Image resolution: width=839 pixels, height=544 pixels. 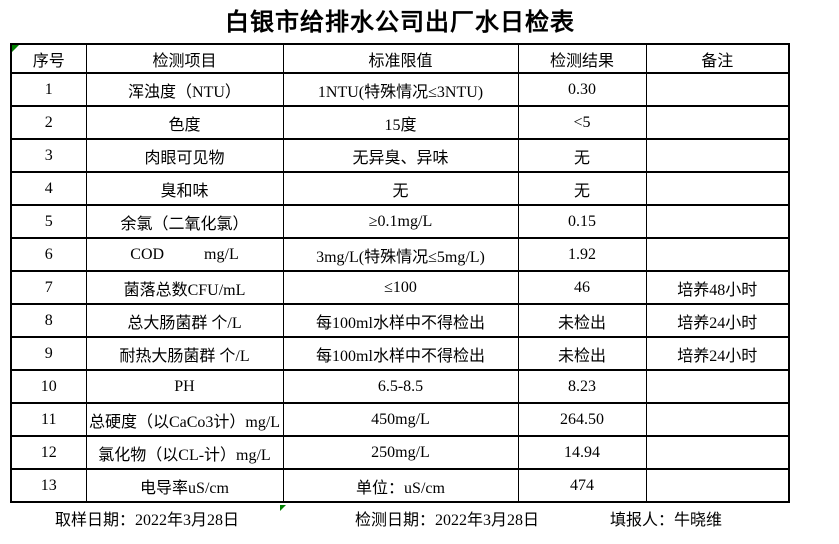 I want to click on cell-no: 3, so click(x=48, y=155).